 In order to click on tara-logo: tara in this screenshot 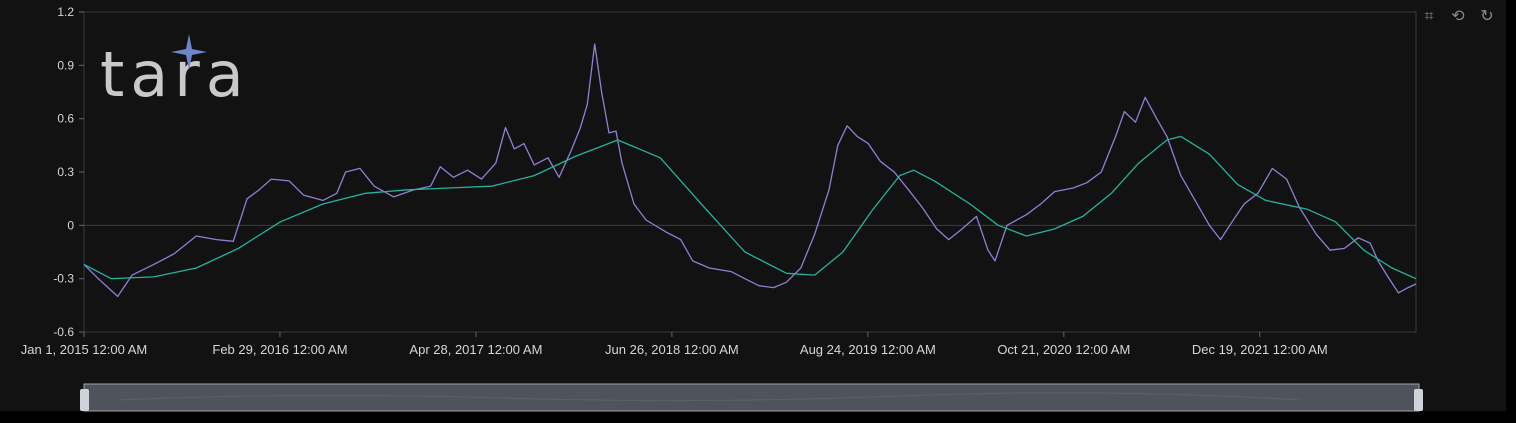, I will do `click(175, 72)`.